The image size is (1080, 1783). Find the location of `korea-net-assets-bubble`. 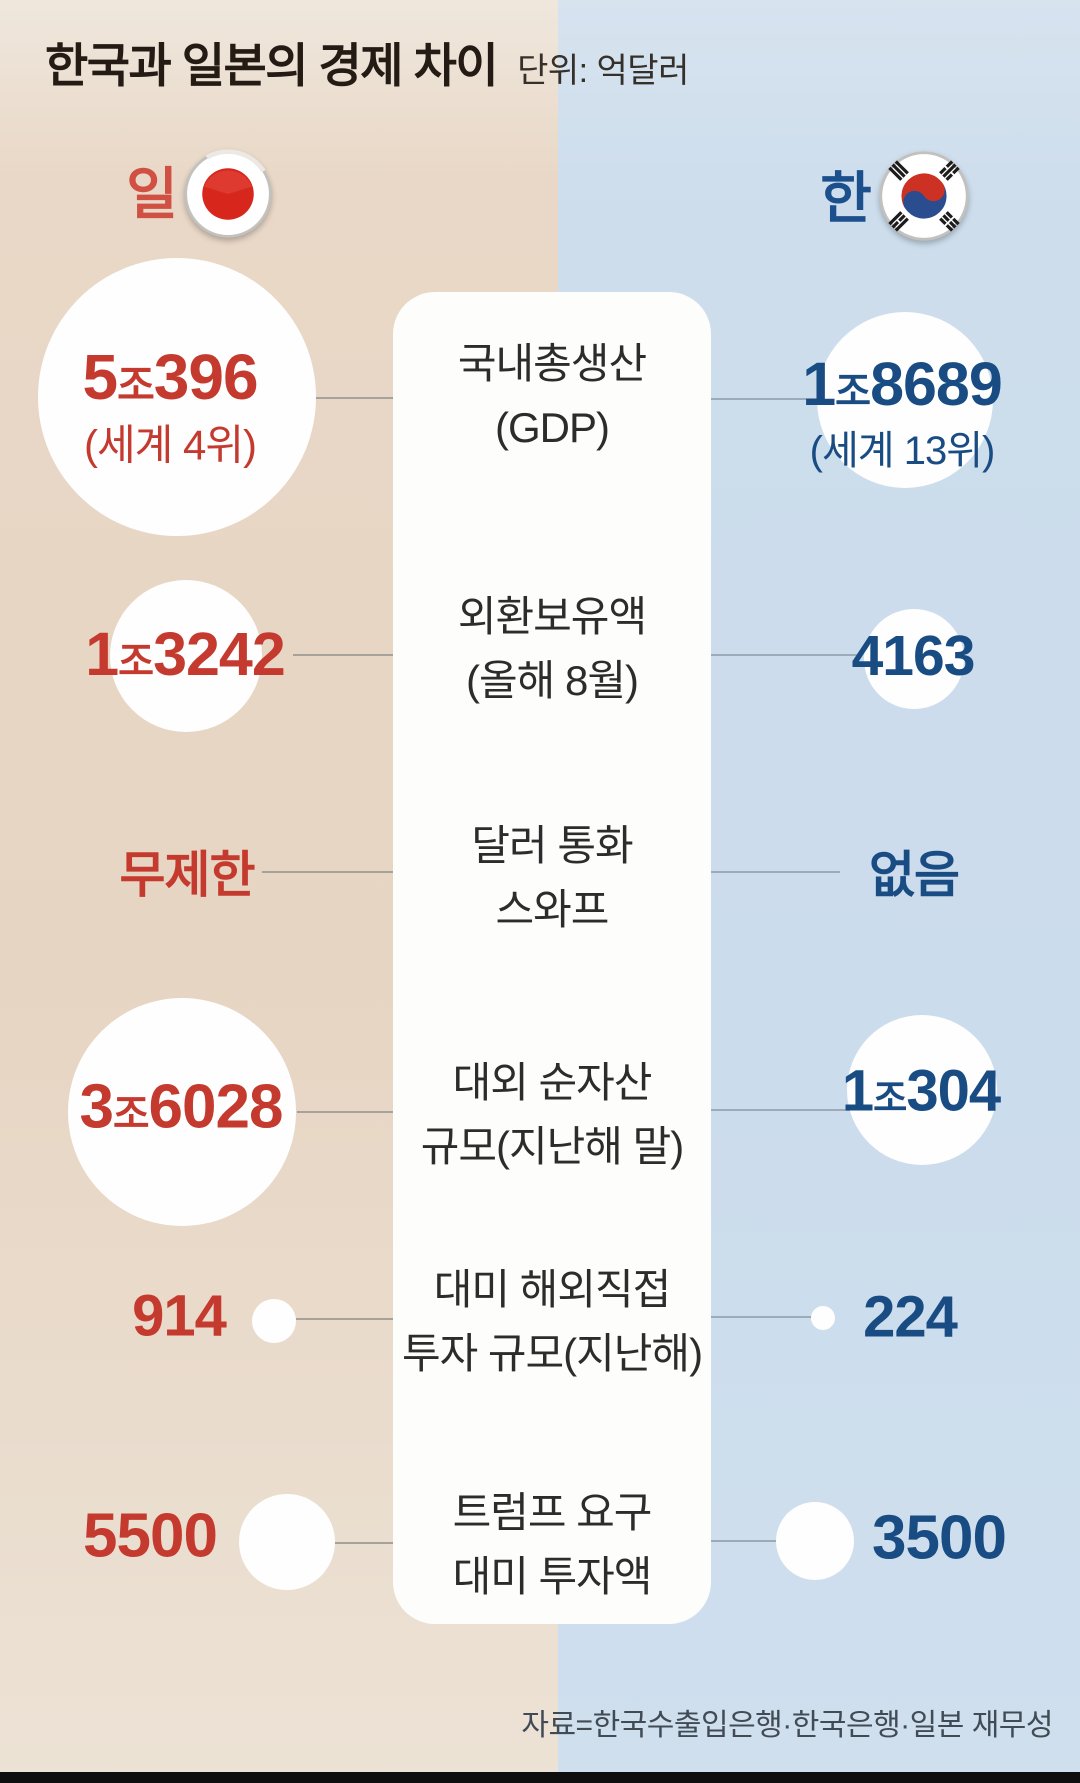

korea-net-assets-bubble is located at coordinates (922, 1090).